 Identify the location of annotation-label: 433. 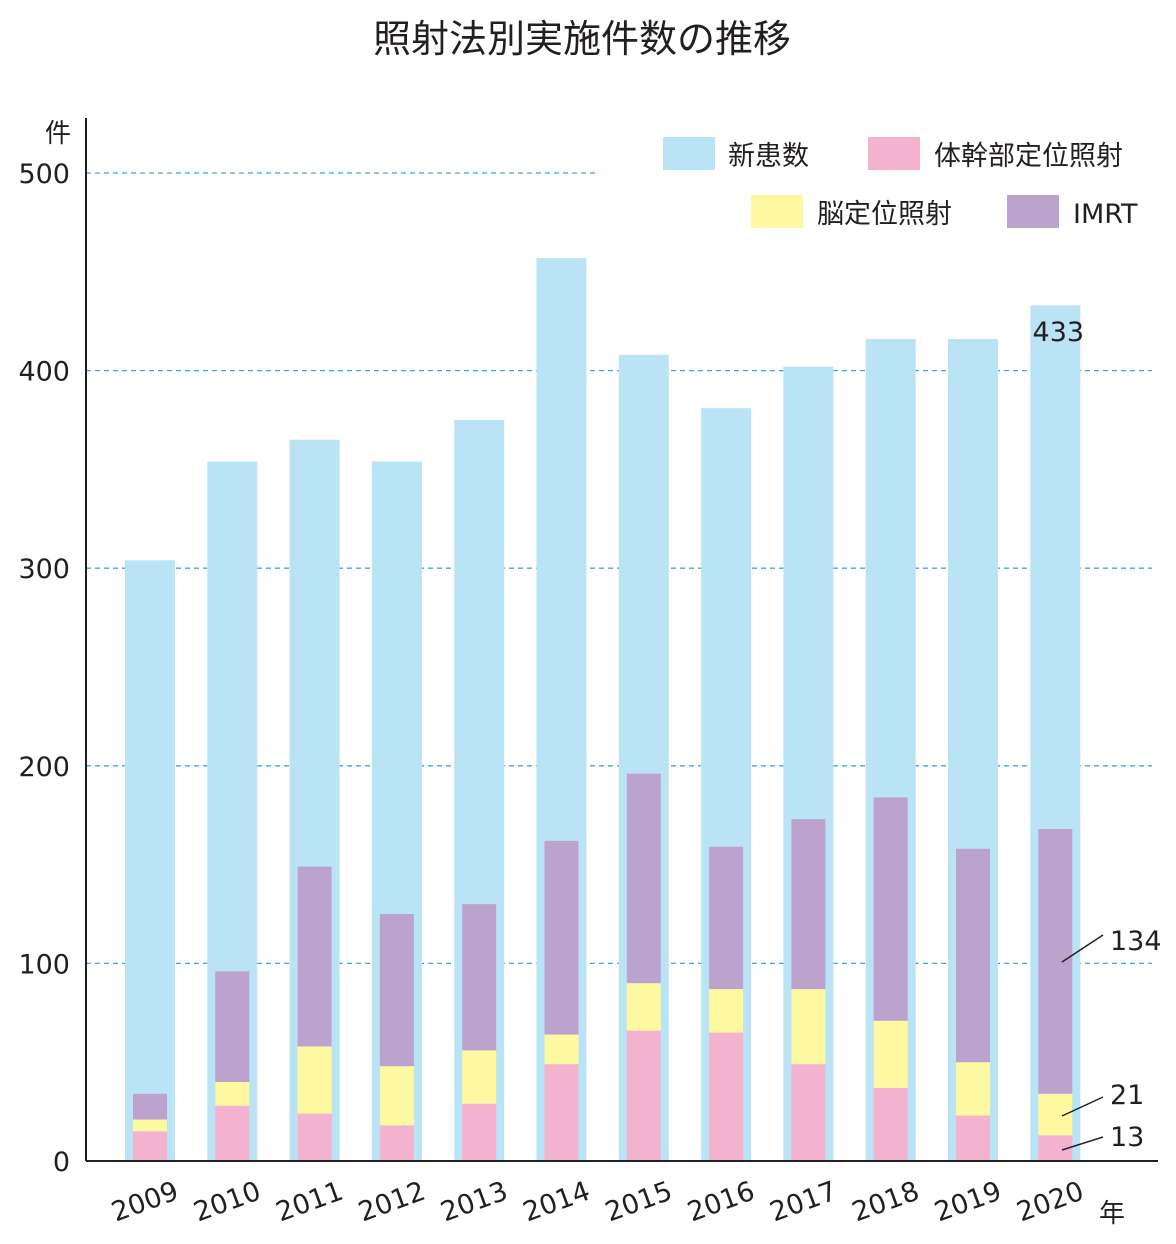
(1059, 332).